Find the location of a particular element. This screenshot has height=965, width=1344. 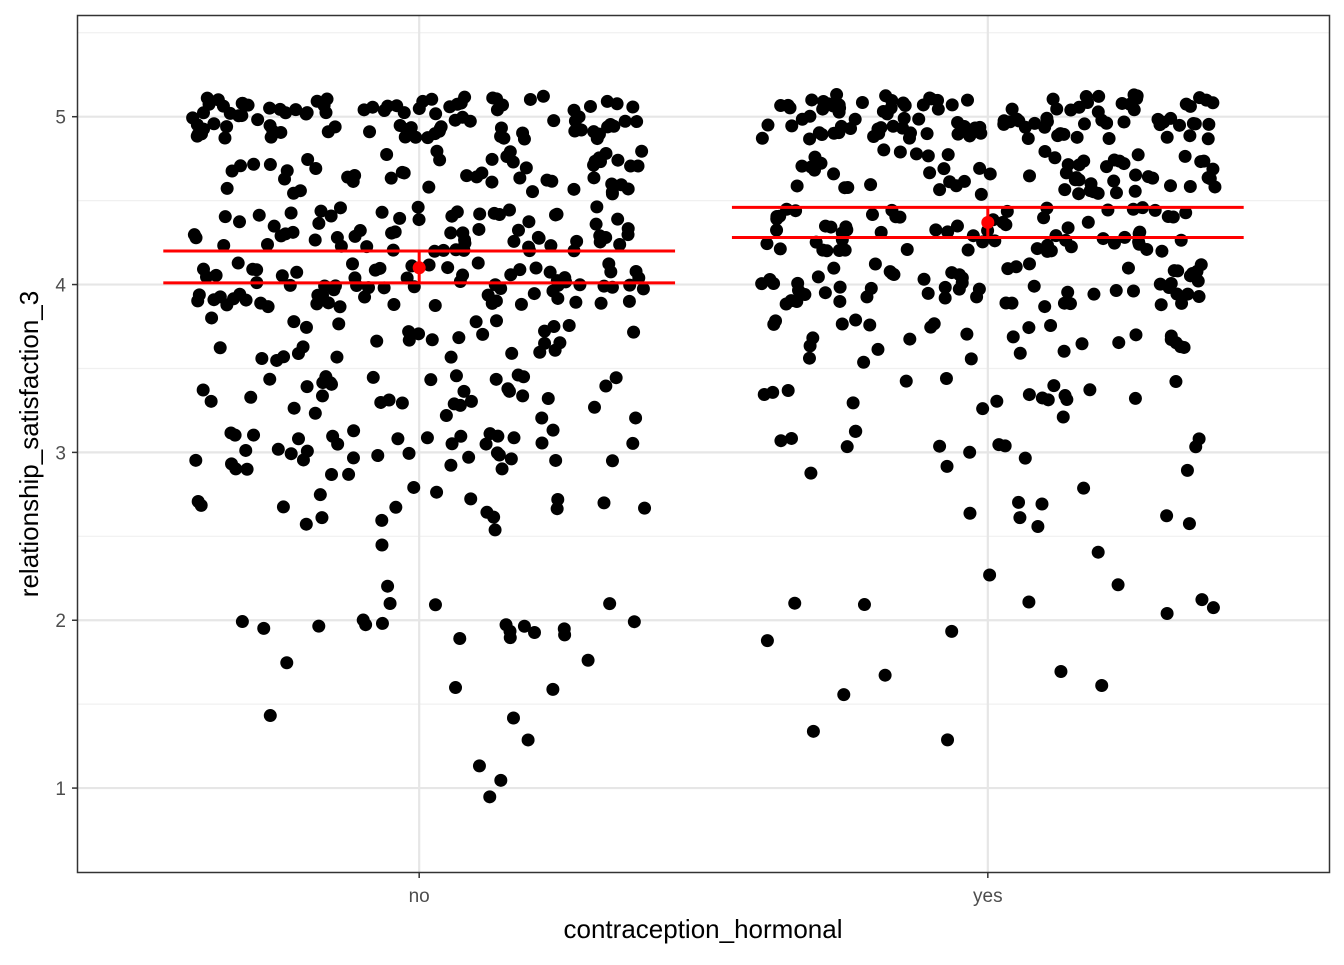

y-tick-label: 2 is located at coordinates (60, 621).